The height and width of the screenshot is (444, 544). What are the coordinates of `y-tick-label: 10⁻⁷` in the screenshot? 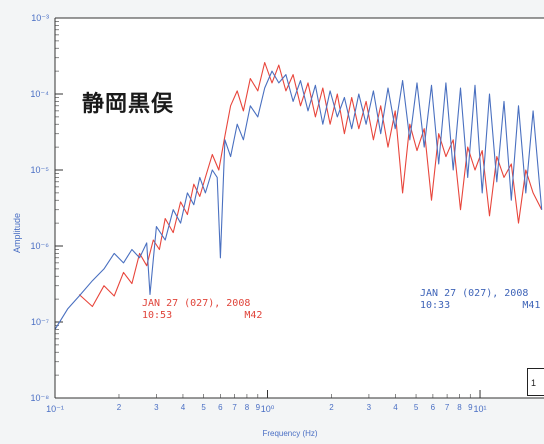 It's located at (40, 322).